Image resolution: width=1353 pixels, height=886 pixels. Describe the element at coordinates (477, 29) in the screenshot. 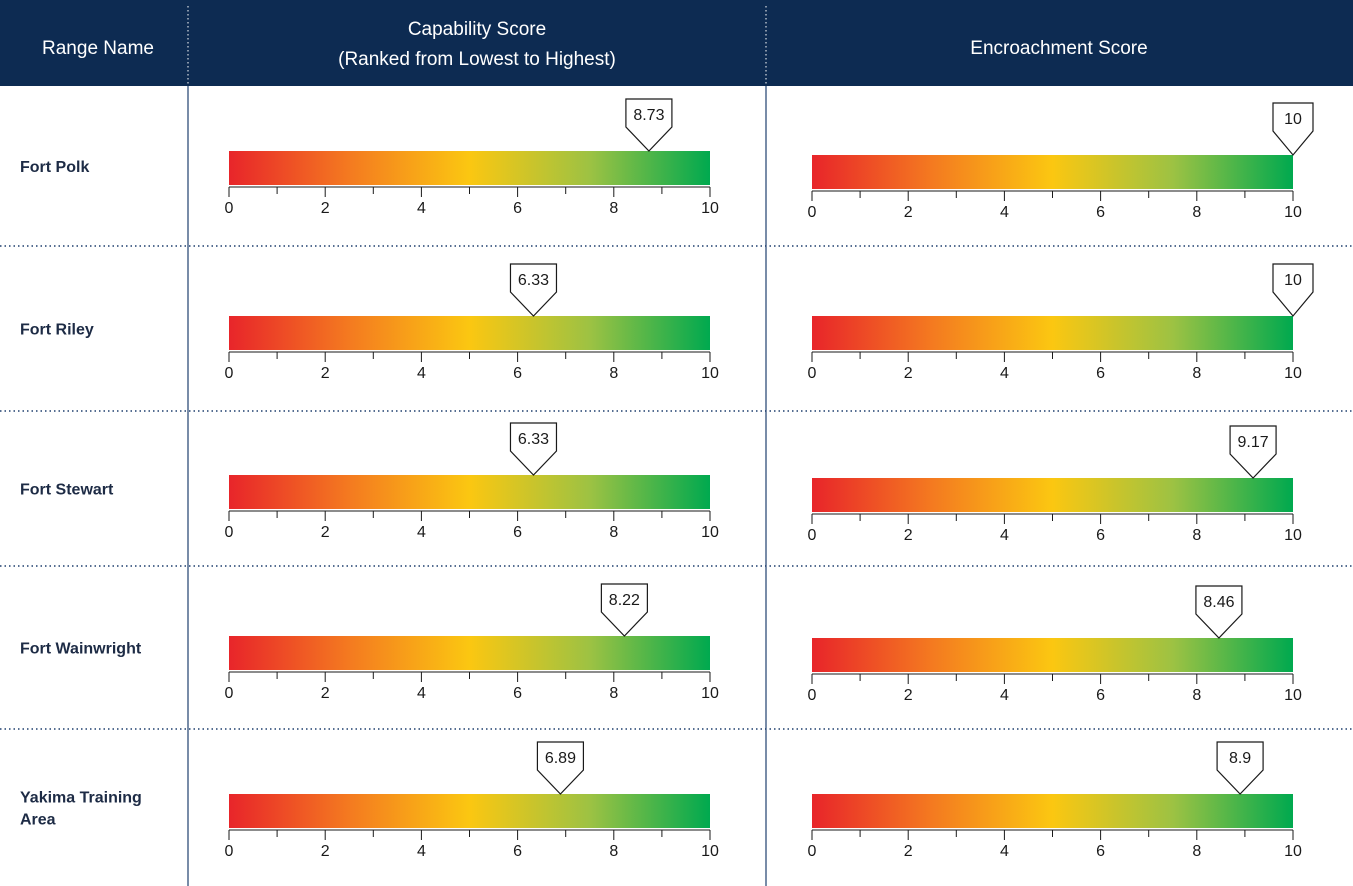

I see `header-capability-title: Capability Score` at that location.